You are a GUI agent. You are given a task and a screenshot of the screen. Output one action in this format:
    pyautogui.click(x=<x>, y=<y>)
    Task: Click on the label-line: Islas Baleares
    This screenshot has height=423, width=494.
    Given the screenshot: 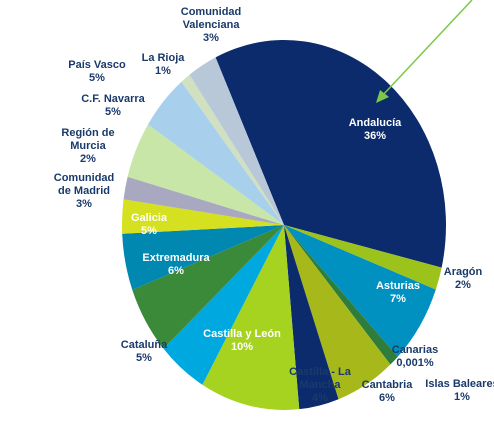 What is the action you would take?
    pyautogui.click(x=459, y=384)
    